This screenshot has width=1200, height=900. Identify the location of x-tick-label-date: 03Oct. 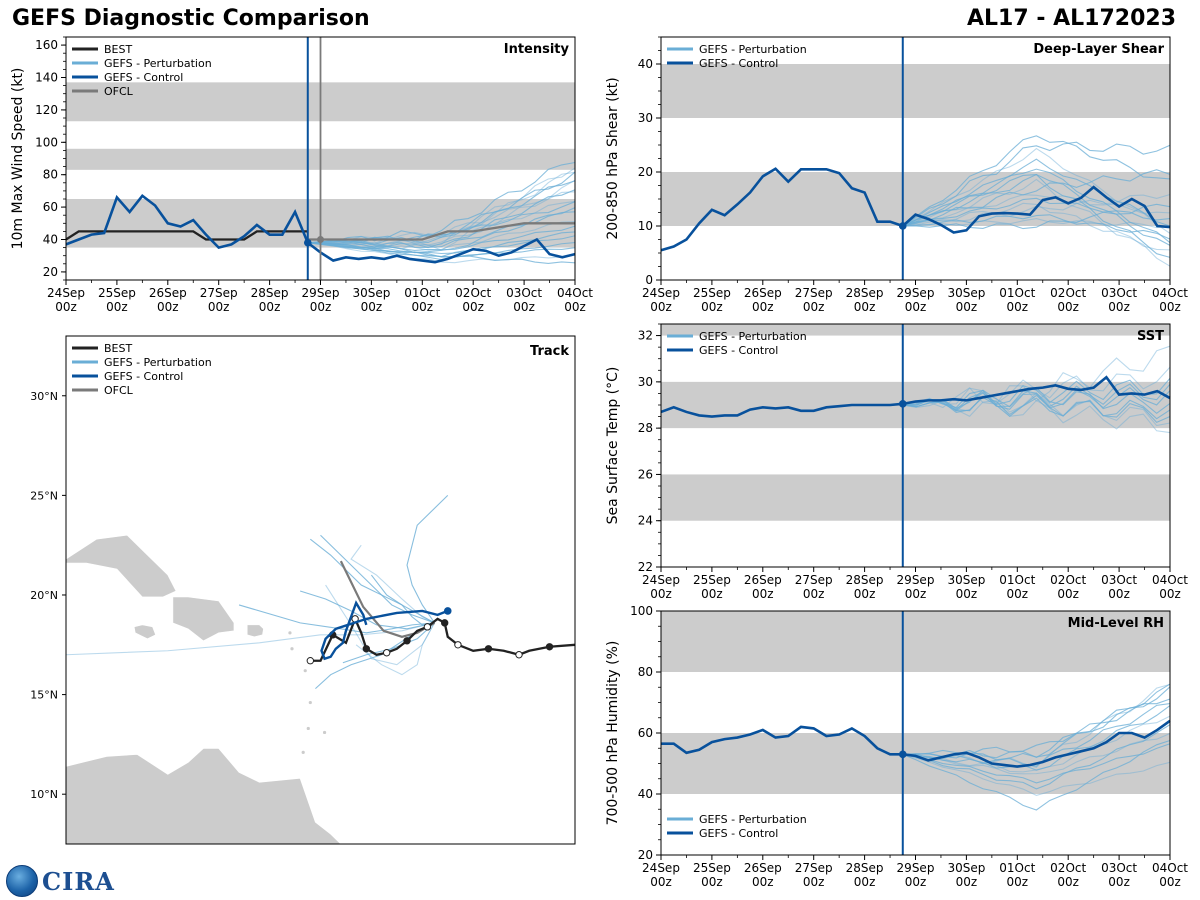
(1119, 580).